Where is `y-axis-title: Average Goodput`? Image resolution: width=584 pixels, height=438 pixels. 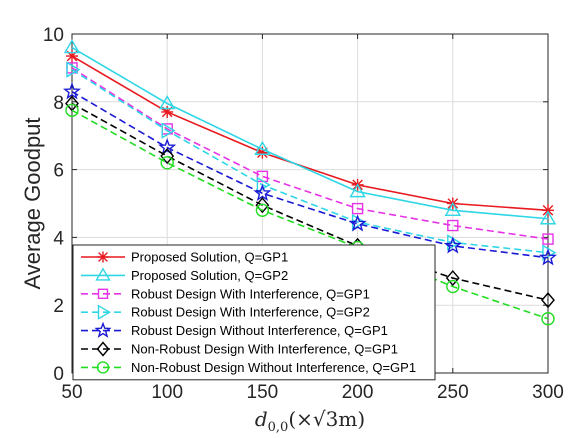 y-axis-title: Average Goodput is located at coordinates (32, 203).